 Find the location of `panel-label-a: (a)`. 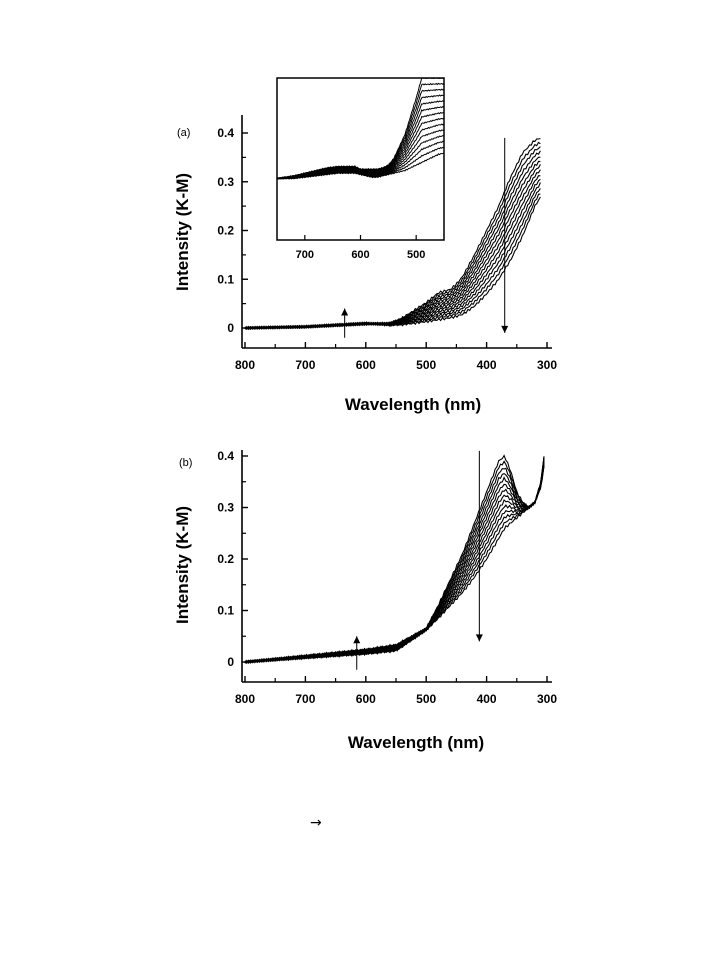

panel-label-a: (a) is located at coordinates (183, 133).